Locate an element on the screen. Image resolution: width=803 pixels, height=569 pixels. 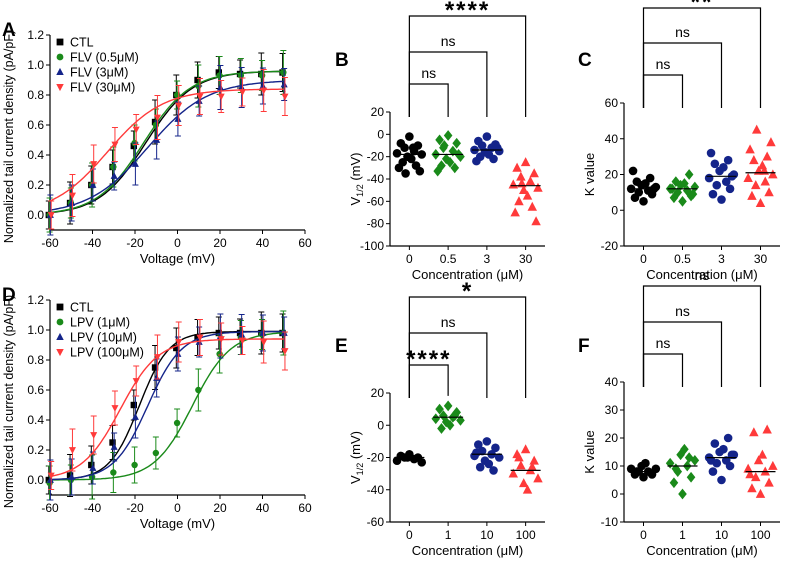
y-tick-label: 40 is located at coordinates (612, 139).